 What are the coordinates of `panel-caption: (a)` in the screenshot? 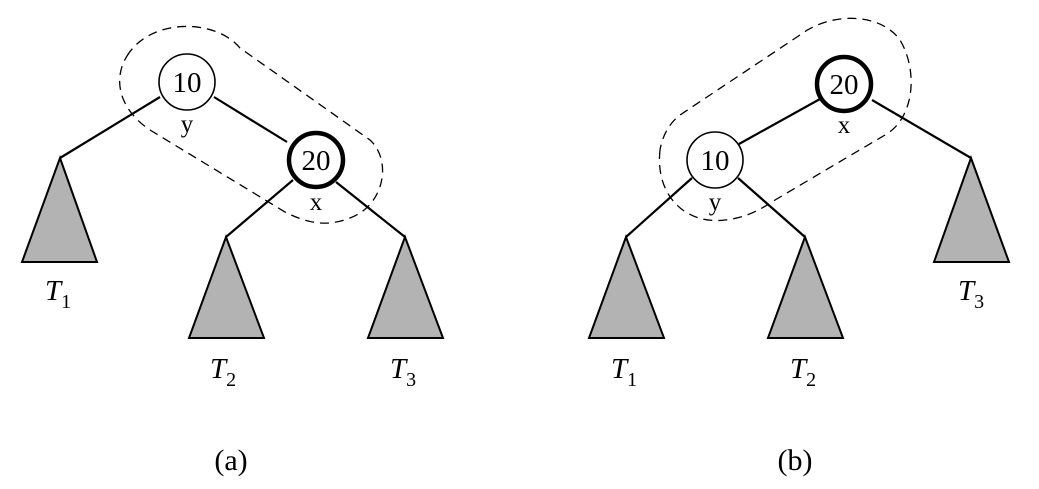 It's located at (230, 460).